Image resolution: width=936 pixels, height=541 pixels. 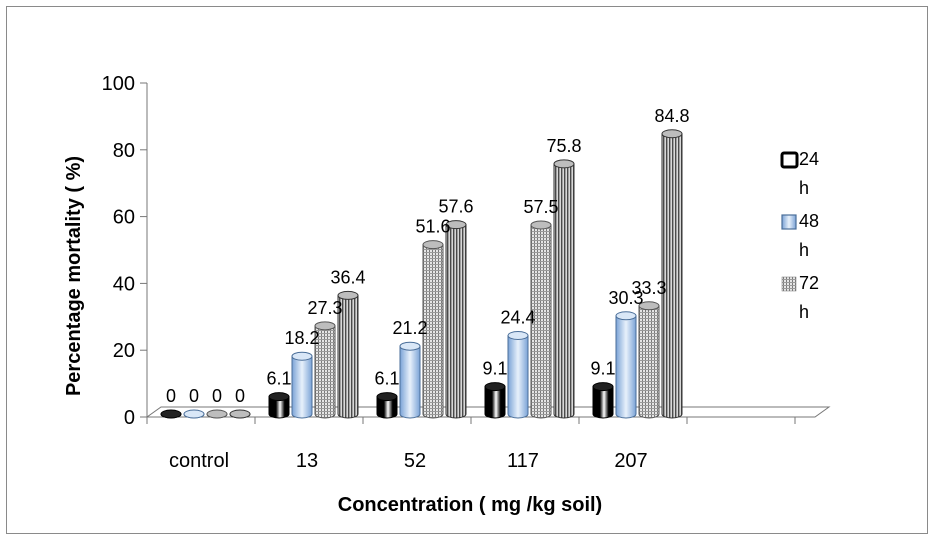 I want to click on x-tick-label: 52, so click(x=415, y=461).